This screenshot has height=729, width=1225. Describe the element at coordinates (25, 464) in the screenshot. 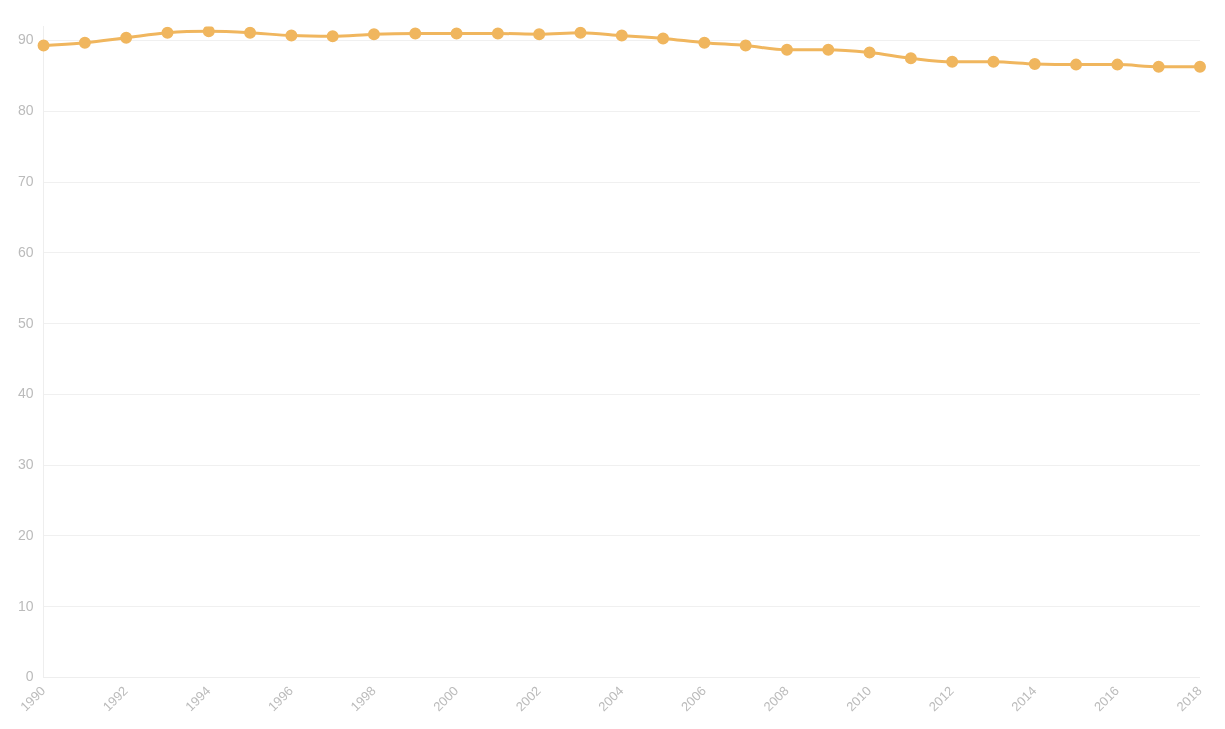

I see `y-tick-label: 30` at that location.